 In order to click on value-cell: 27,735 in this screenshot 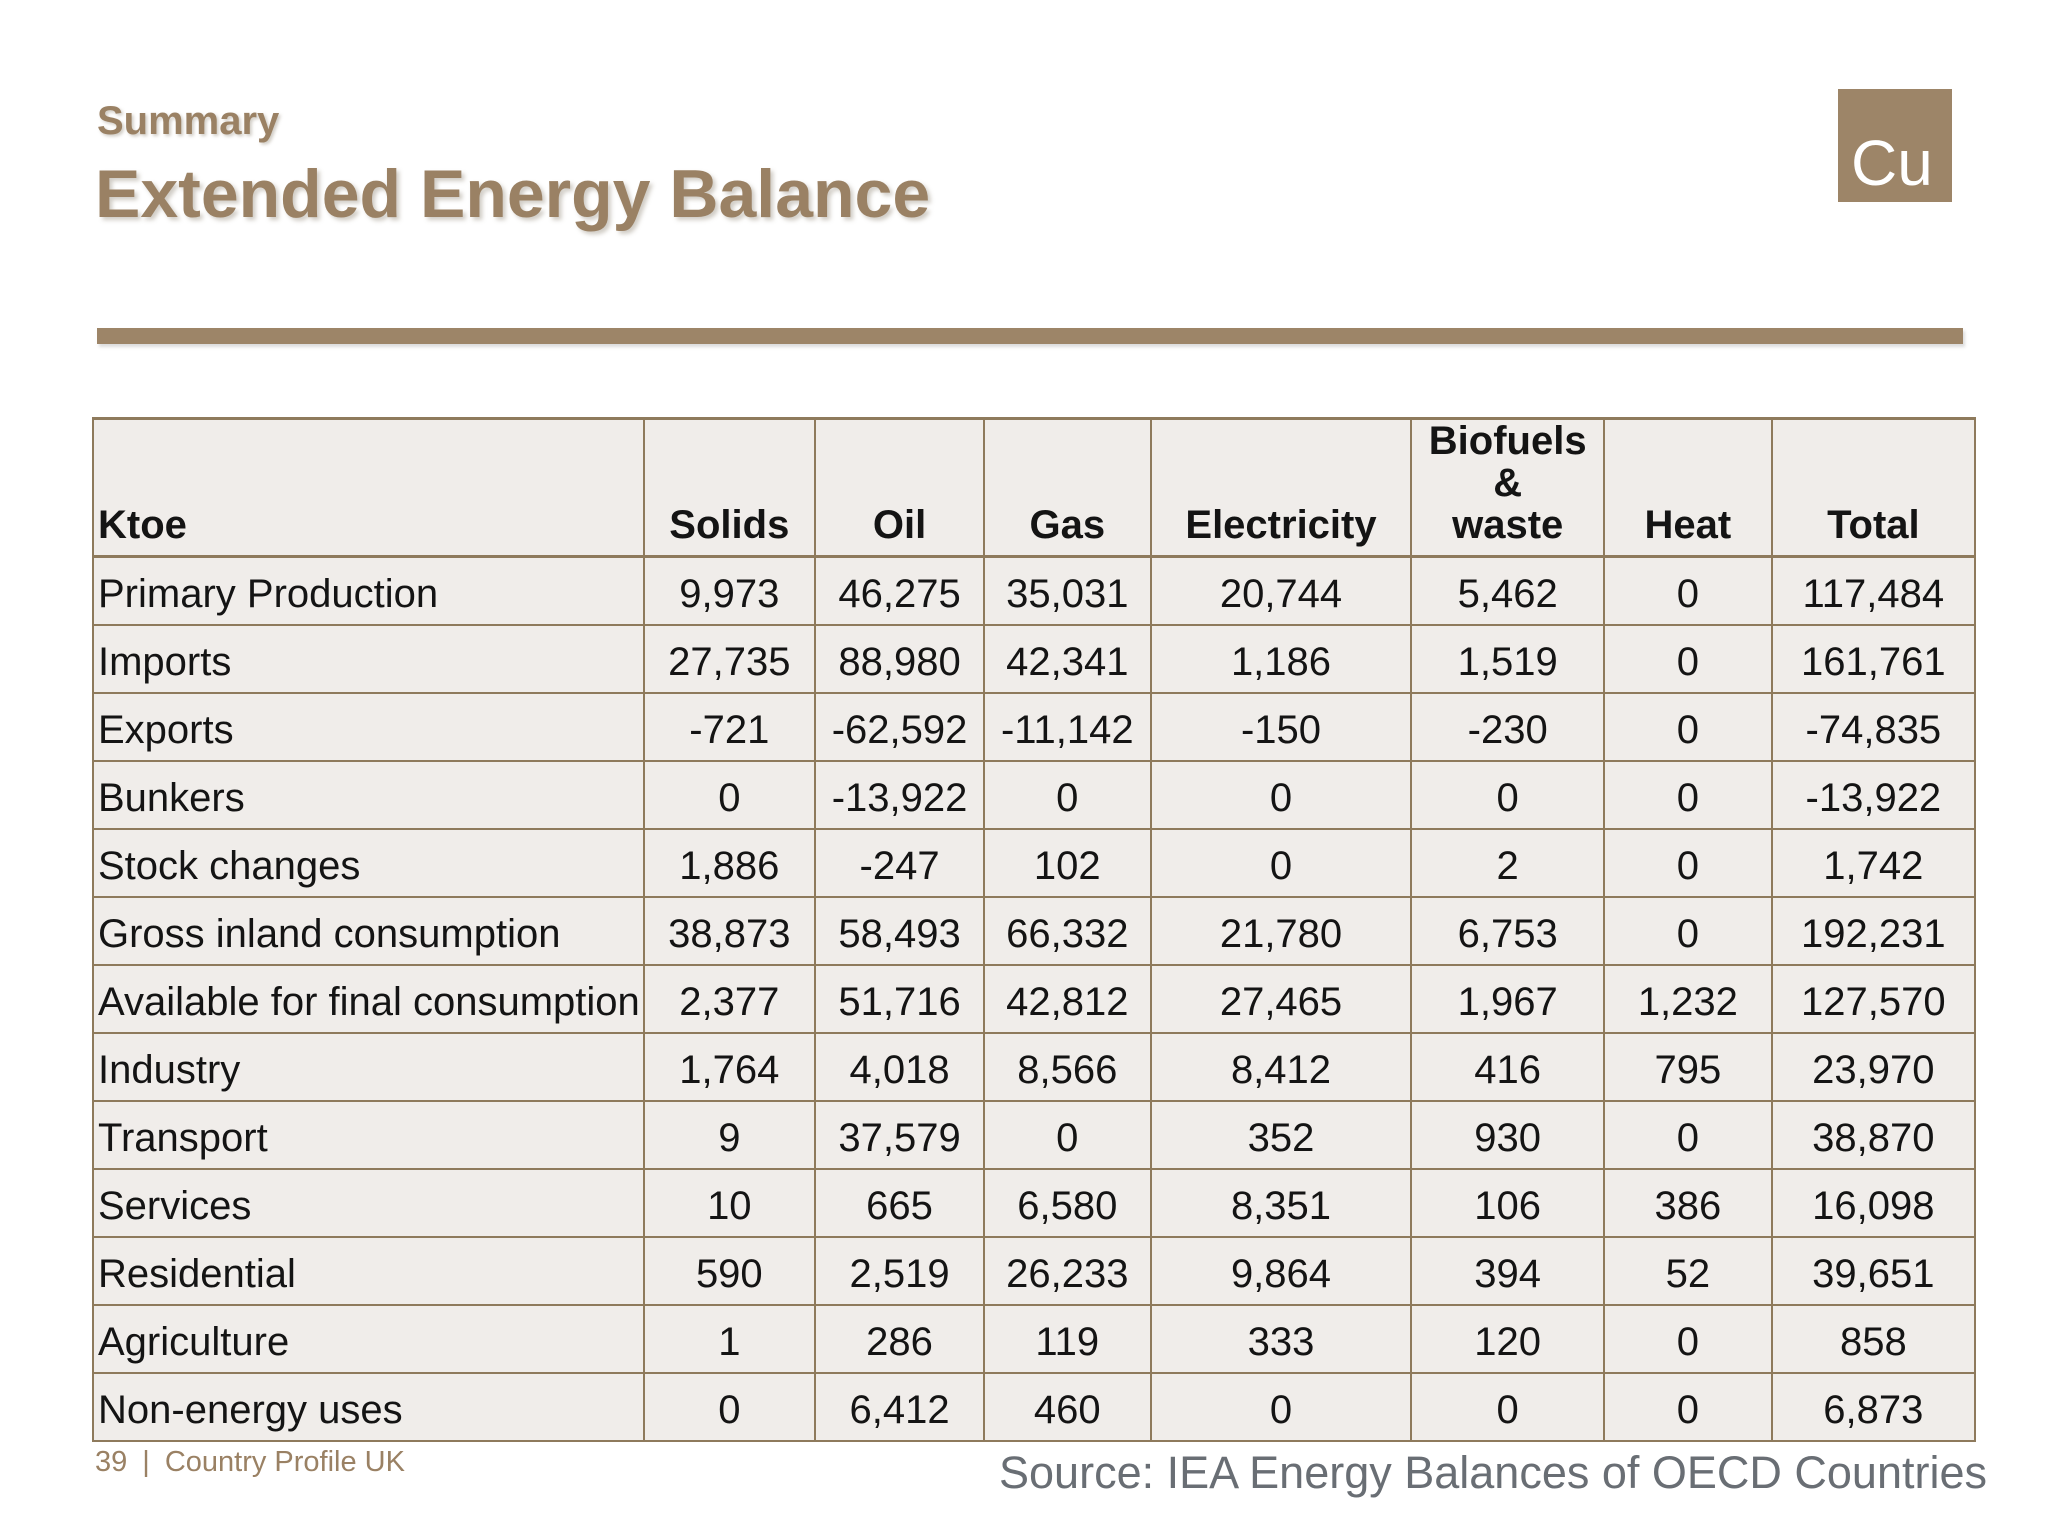, I will do `click(729, 658)`.